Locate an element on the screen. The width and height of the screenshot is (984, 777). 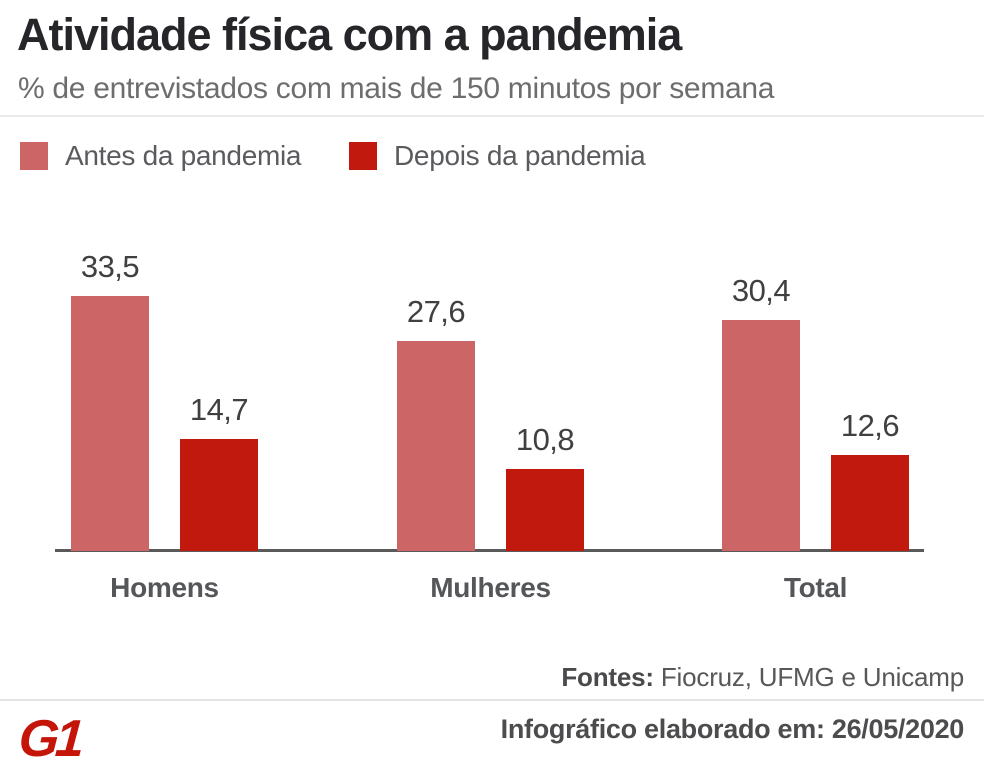
category-label-total: Total is located at coordinates (815, 587).